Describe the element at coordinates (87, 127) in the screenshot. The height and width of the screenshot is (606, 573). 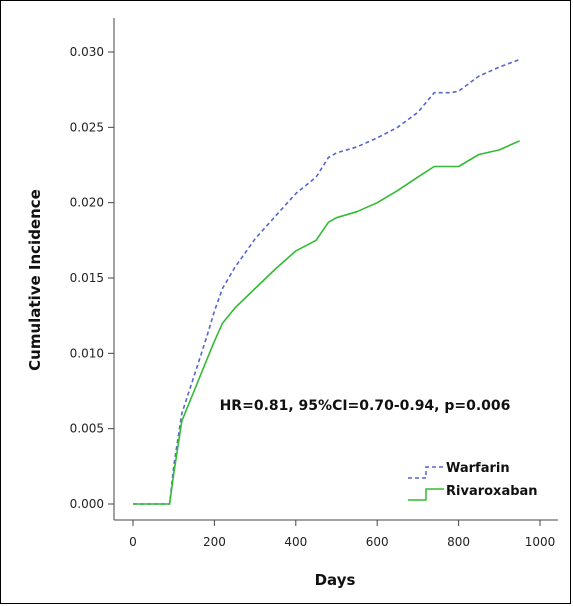
I see `y-tick-label: 0.025` at that location.